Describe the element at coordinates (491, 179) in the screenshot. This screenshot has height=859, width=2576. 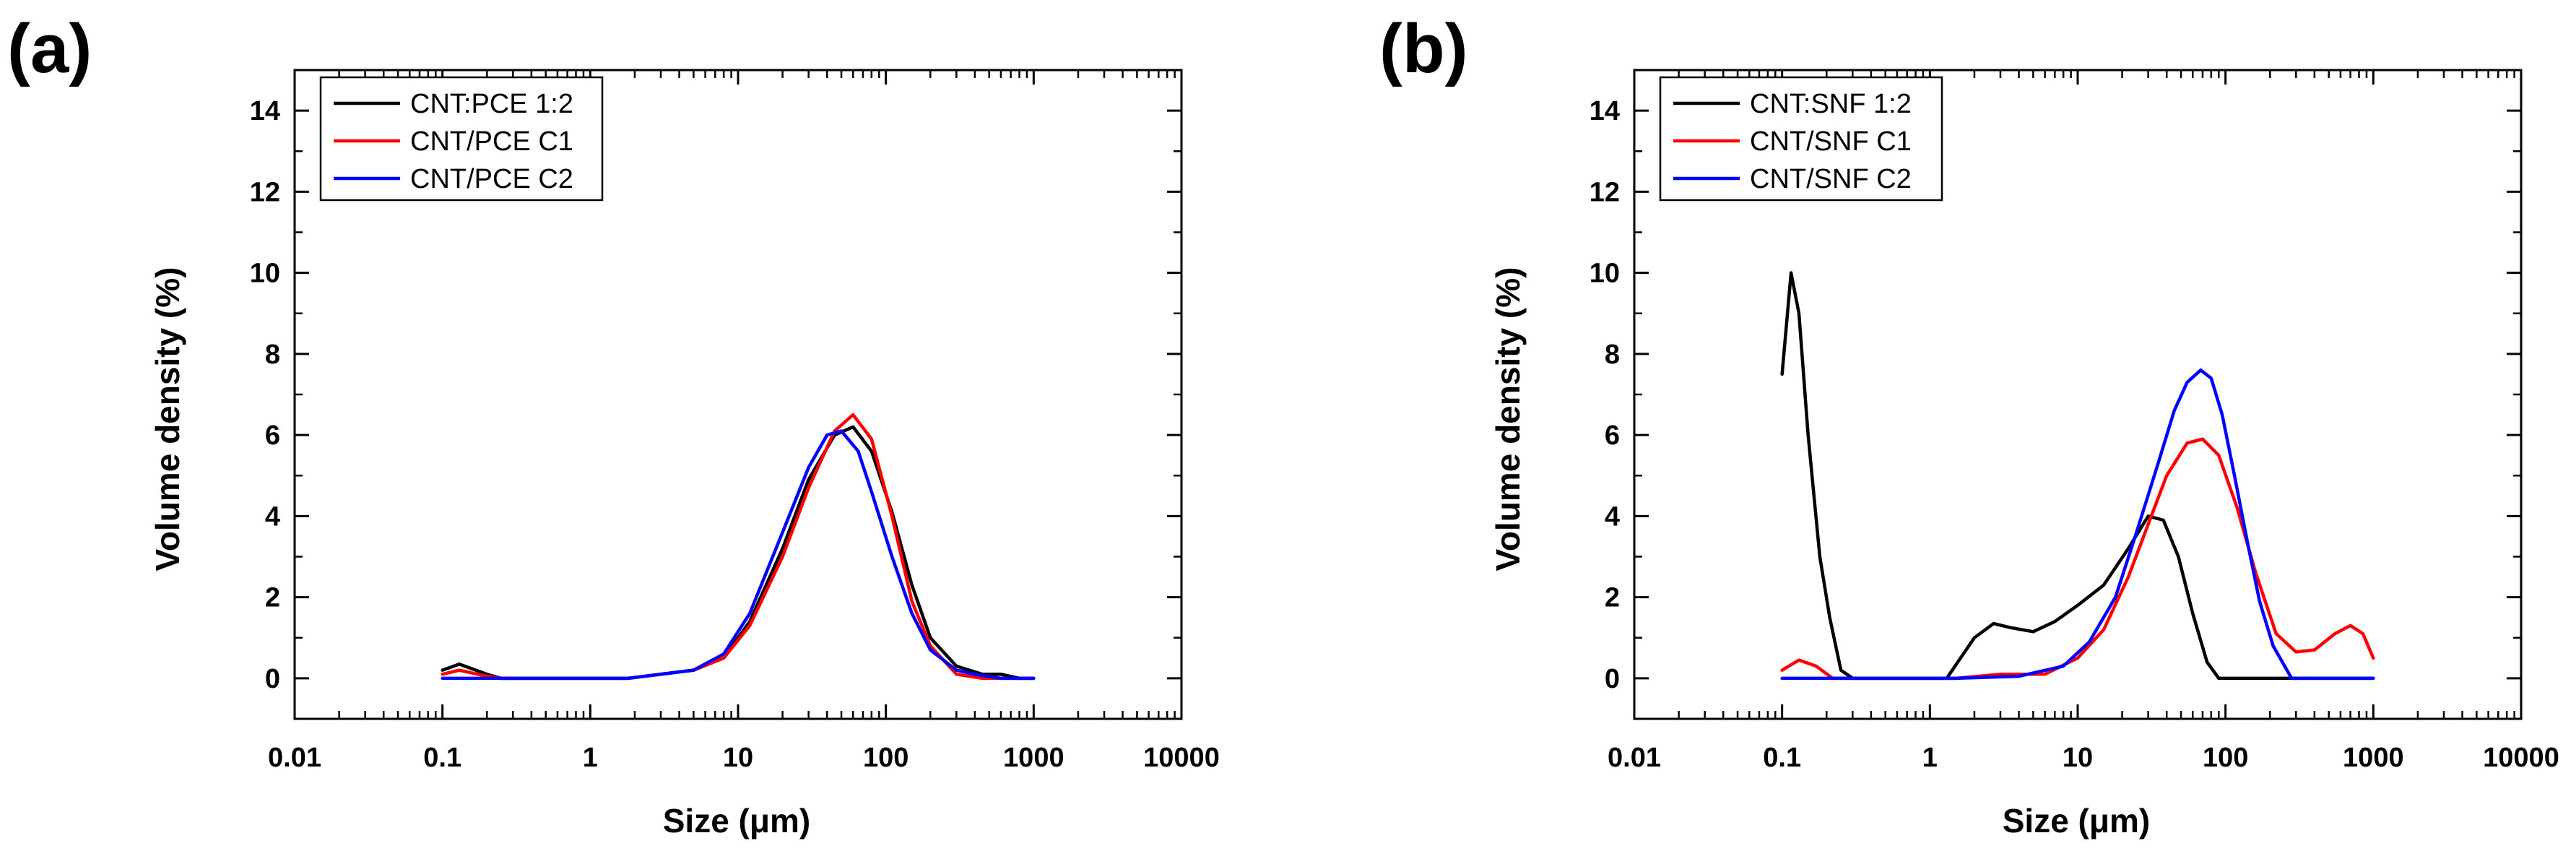
I see `legend-label: CNT/PCE C2` at that location.